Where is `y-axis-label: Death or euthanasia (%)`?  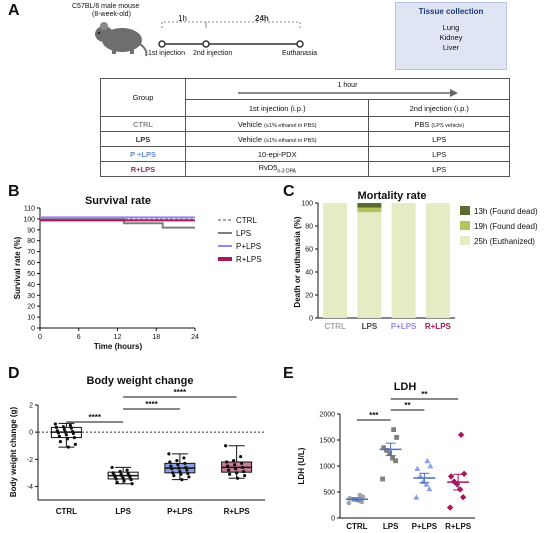
y-axis-label: Death or euthanasia (%) is located at coordinates (297, 261).